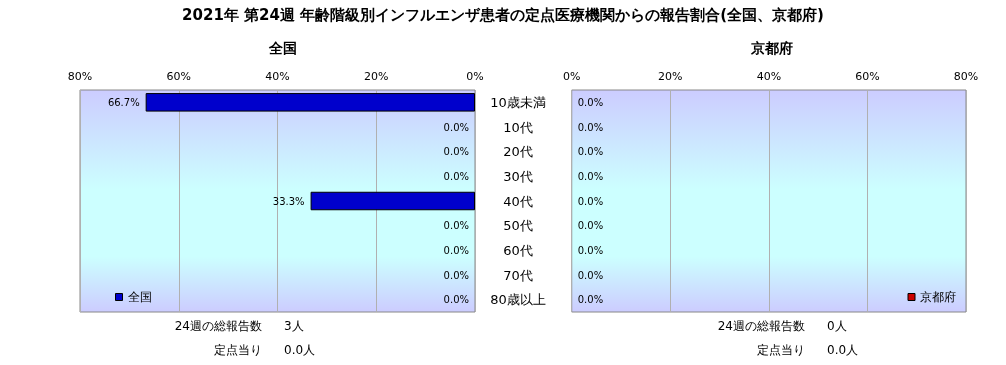 The height and width of the screenshot is (365, 1006). What do you see at coordinates (518, 250) in the screenshot?
I see `y-tick-label: 60代` at bounding box center [518, 250].